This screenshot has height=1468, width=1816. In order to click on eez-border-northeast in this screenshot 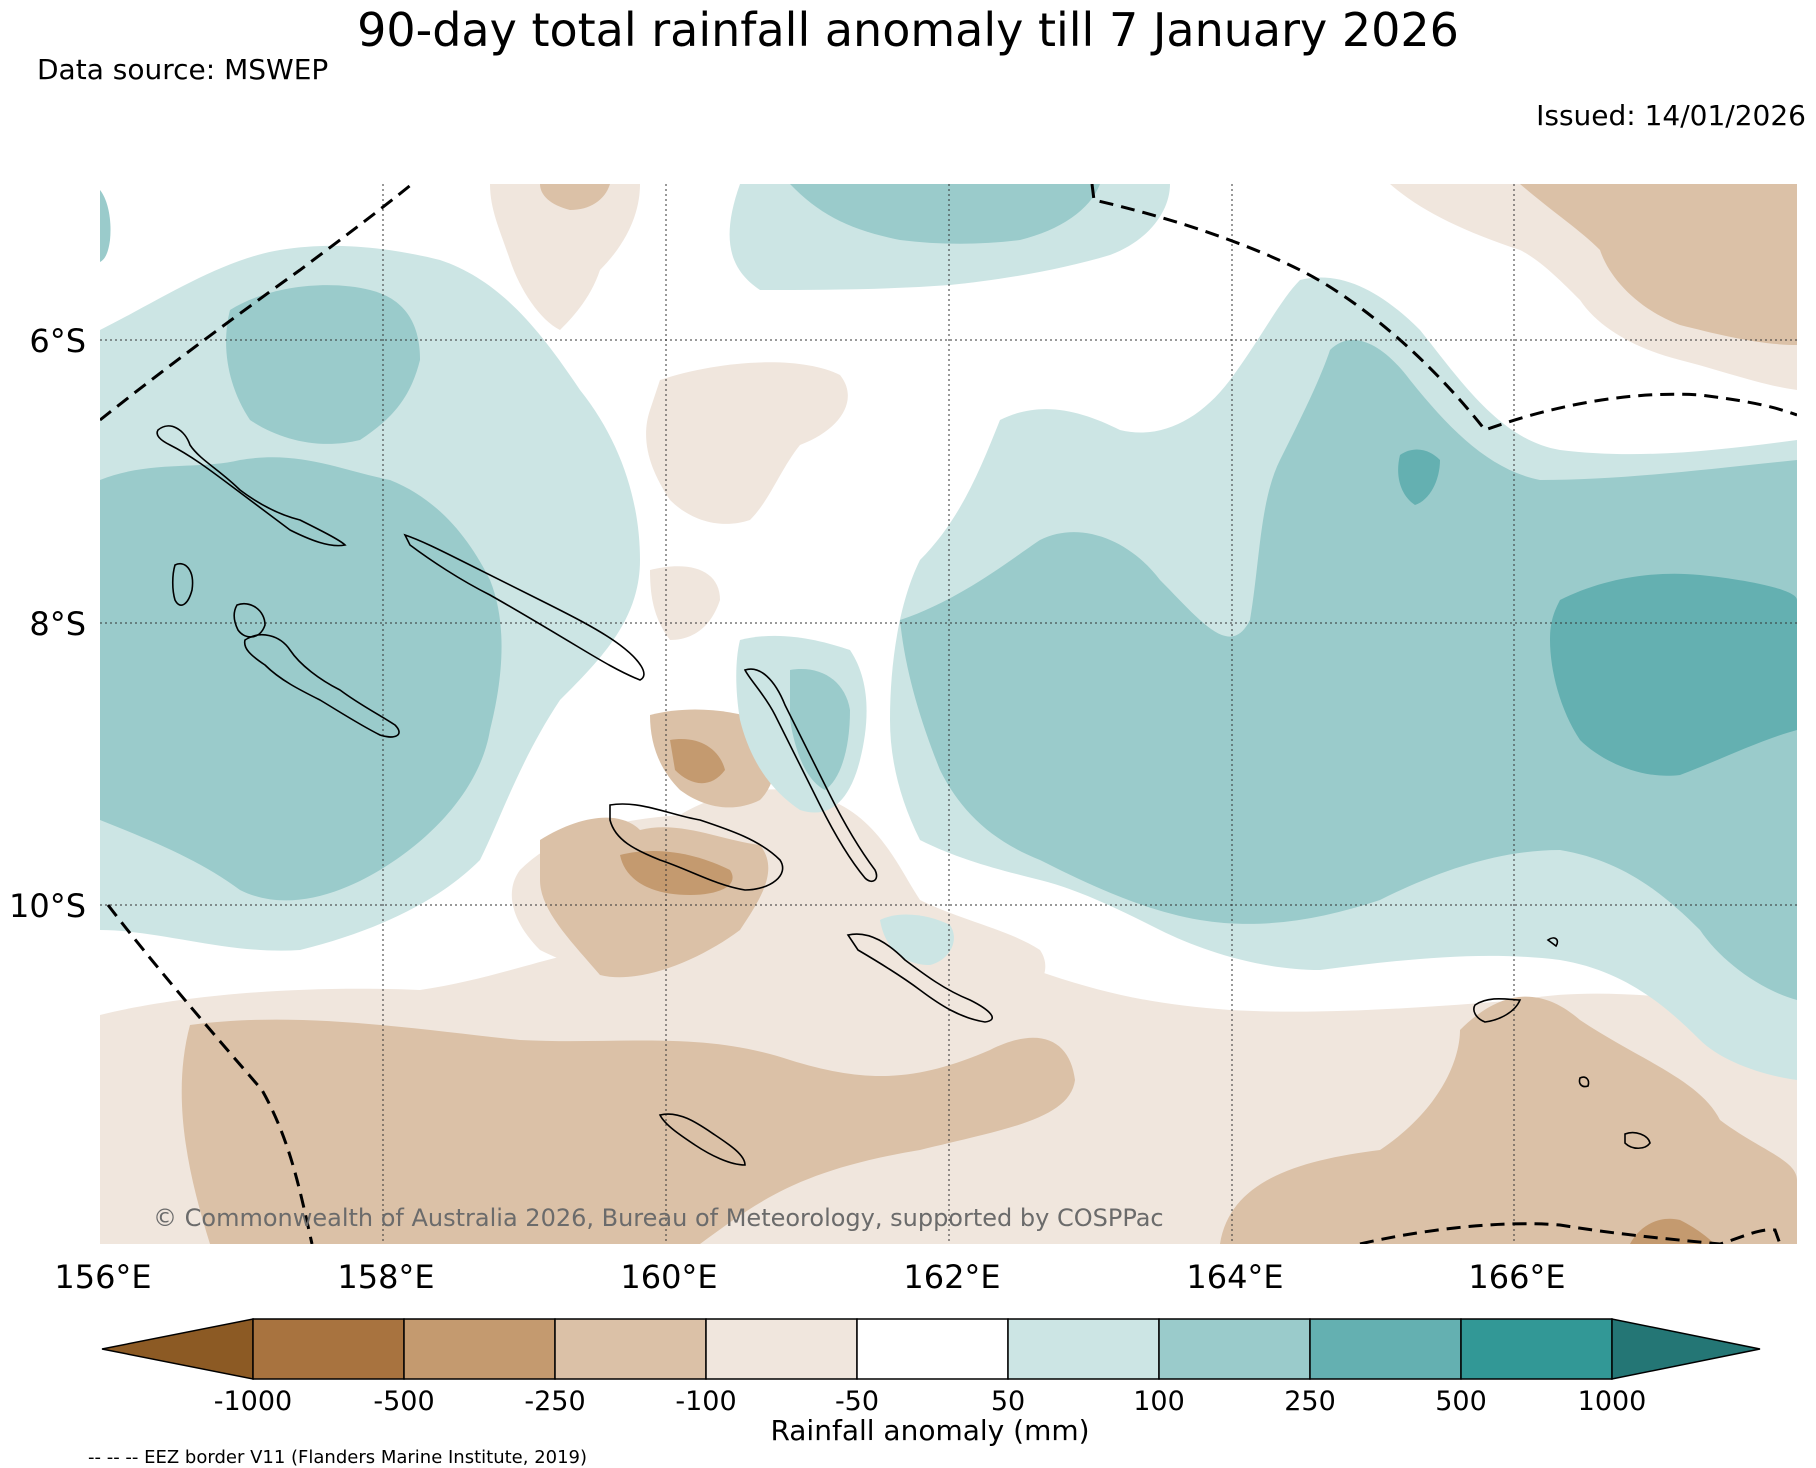, I will do `click(1443, 308)`.